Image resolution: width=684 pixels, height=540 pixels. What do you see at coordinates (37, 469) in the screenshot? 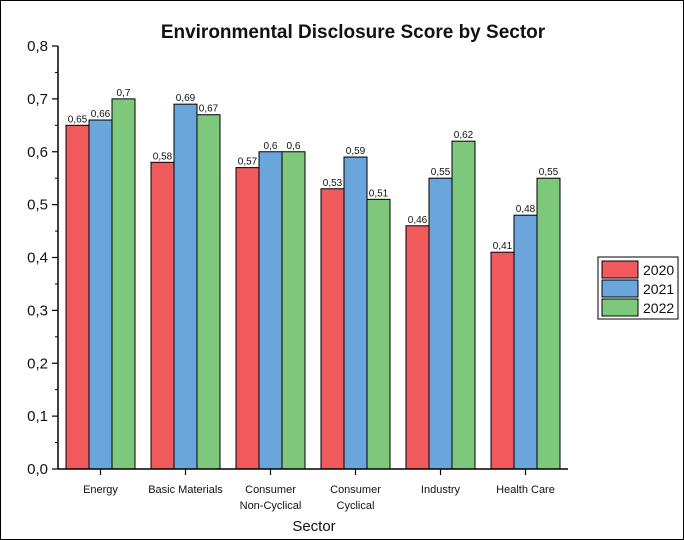
I see `y-tick-label: 0,0` at bounding box center [37, 469].